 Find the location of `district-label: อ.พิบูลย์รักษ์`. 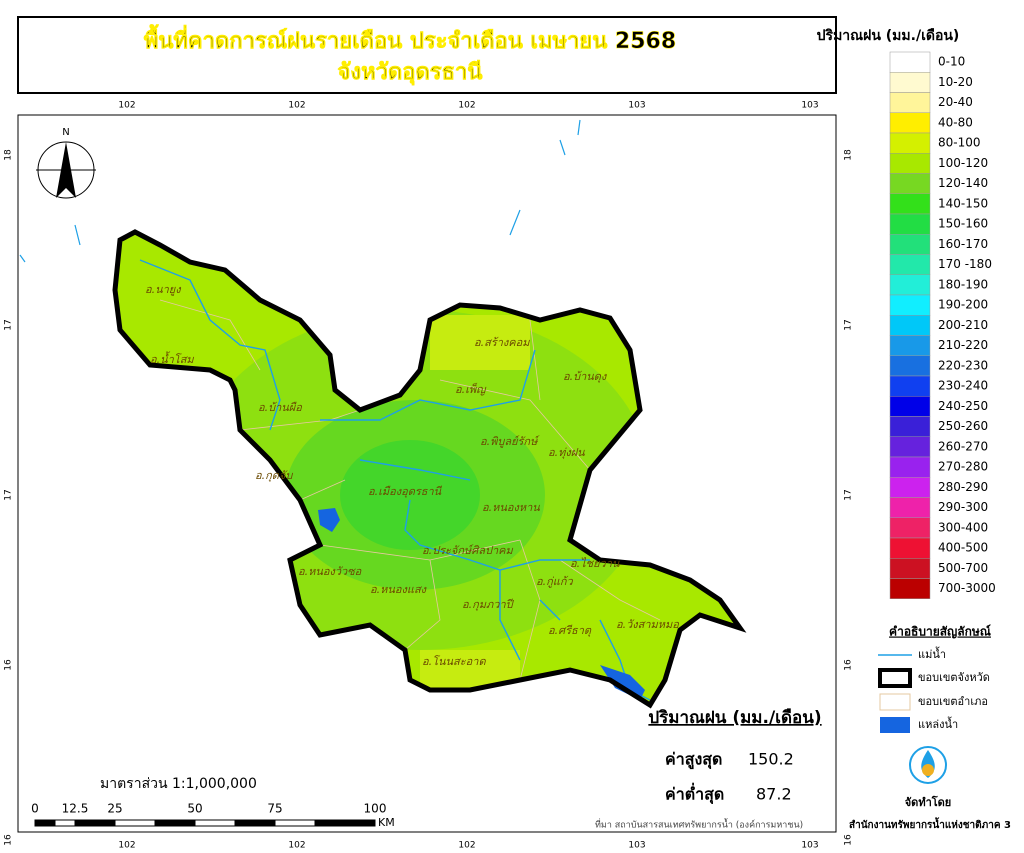

district-label: อ.พิบูลย์รักษ์ is located at coordinates (510, 441).